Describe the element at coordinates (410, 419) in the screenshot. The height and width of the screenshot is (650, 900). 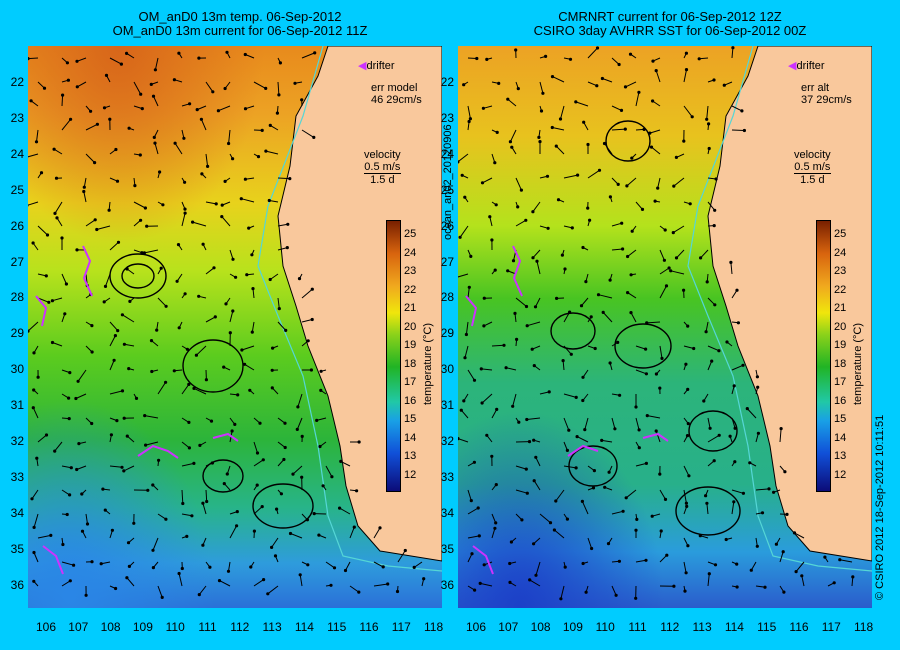
I see `colorbar-tick-label: 15` at that location.